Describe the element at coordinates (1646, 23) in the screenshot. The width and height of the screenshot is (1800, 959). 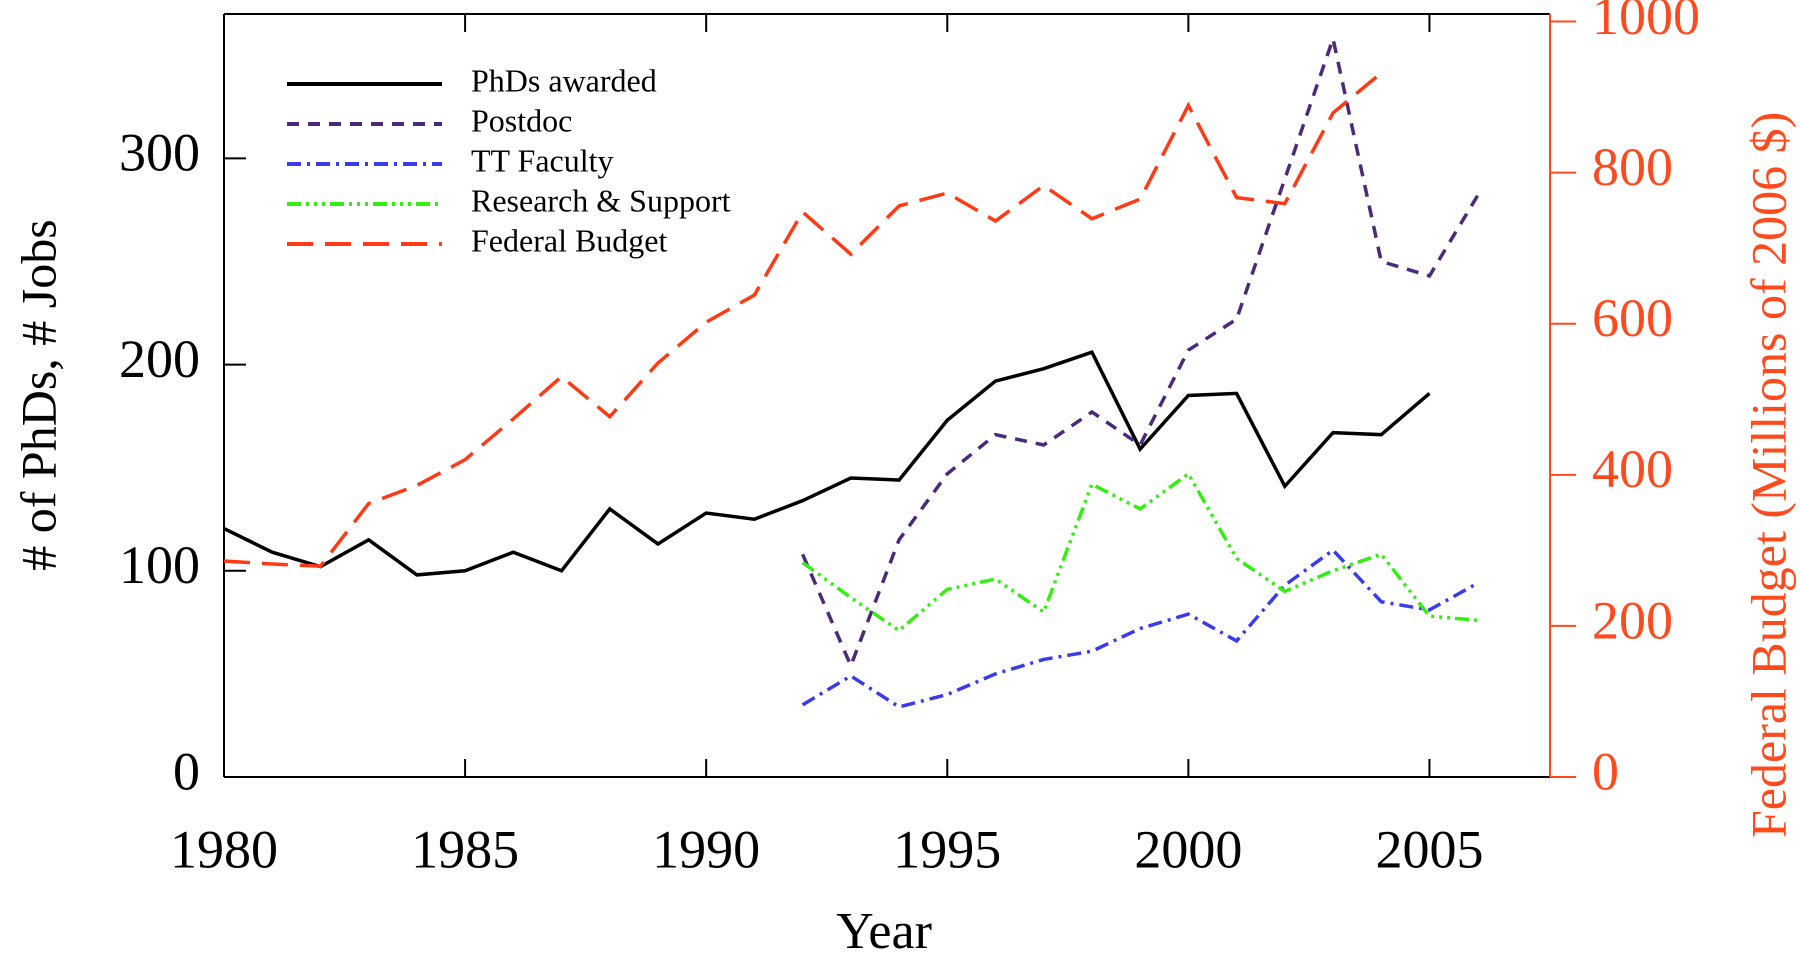
I see `y2-tick-label: 1000` at that location.